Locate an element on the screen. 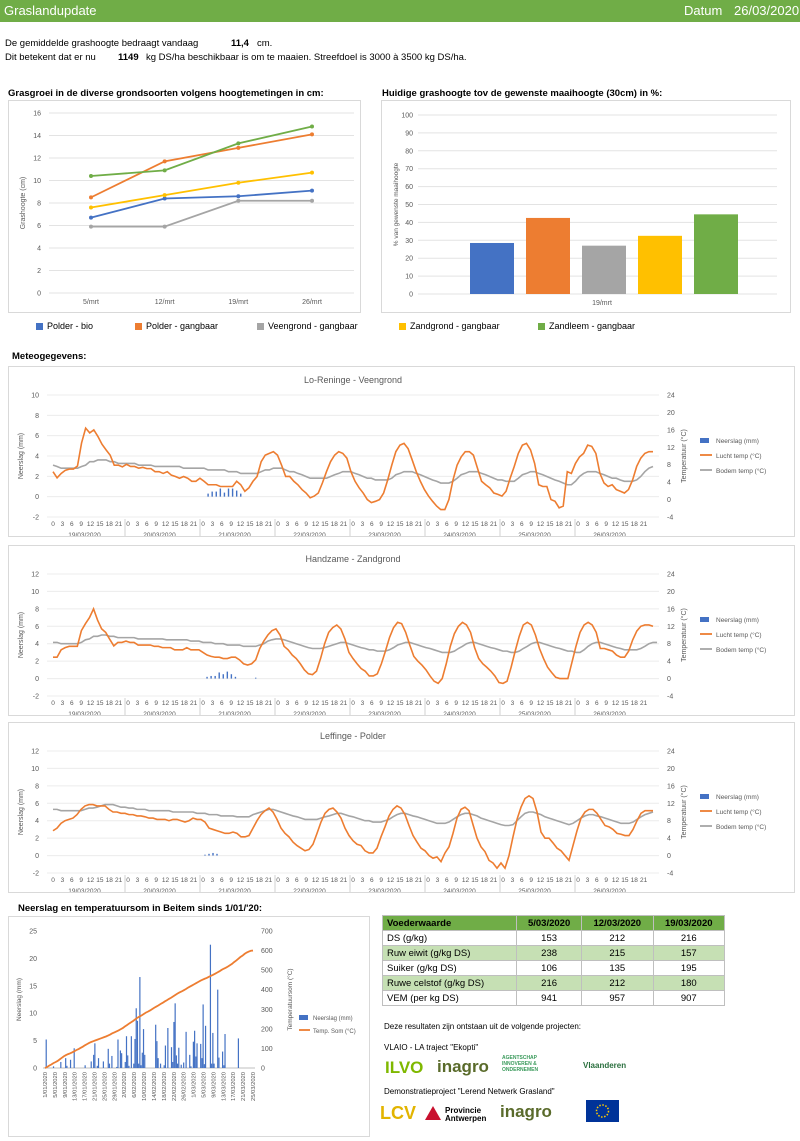 Image resolution: width=800 pixels, height=1141 pixels. feed-cell-label: Ruw eiwit (g/kg DS) is located at coordinates (449, 953).